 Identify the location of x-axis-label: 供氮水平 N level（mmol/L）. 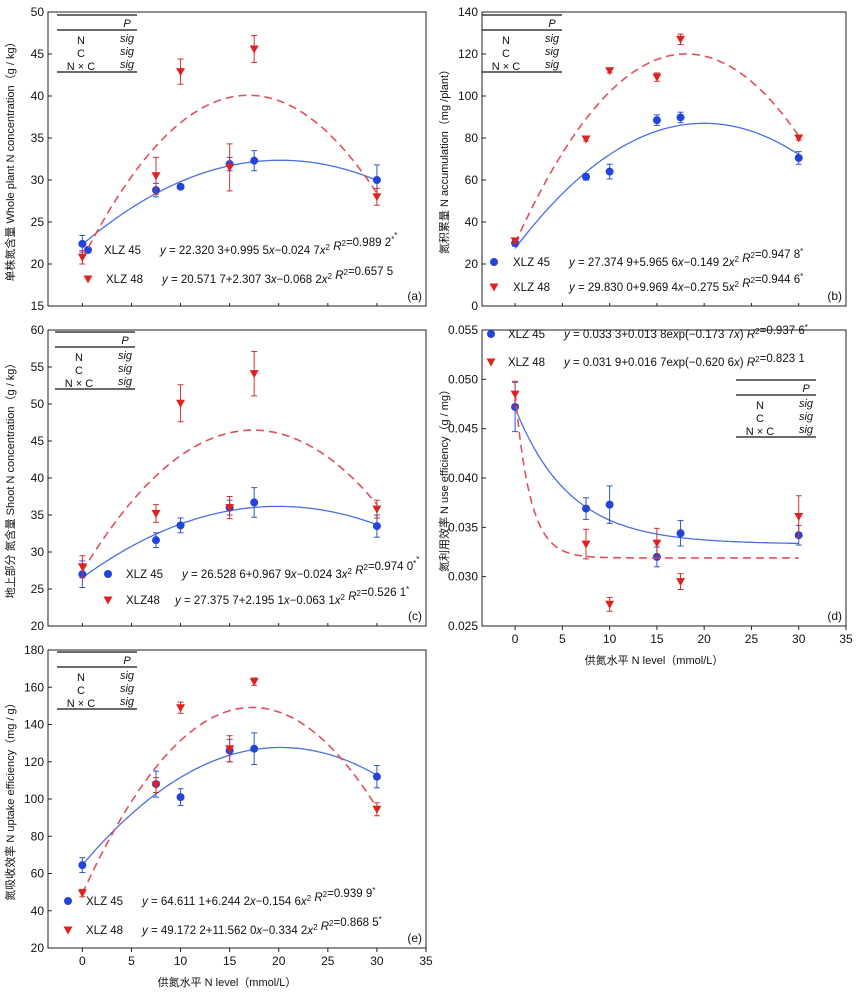
(227, 982).